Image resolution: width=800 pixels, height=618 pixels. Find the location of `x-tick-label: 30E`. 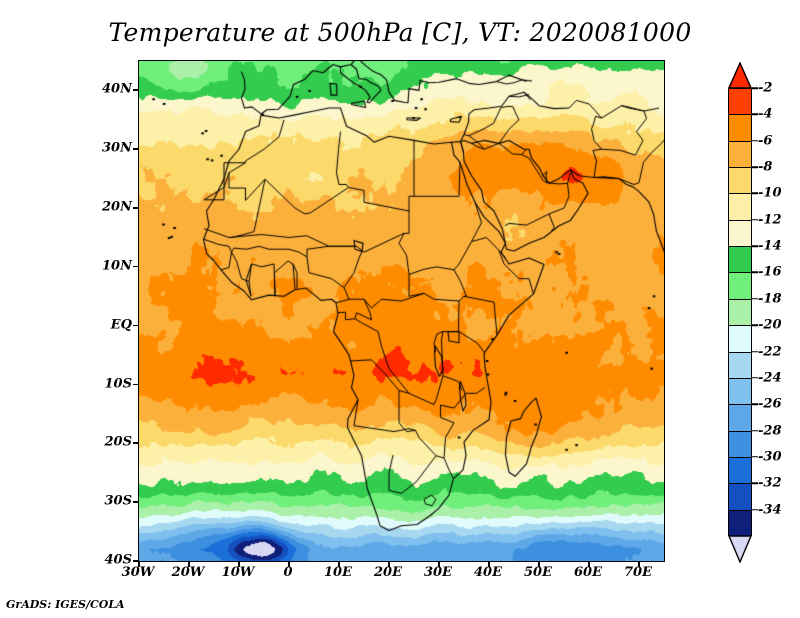

x-tick-label: 30E is located at coordinates (438, 572).